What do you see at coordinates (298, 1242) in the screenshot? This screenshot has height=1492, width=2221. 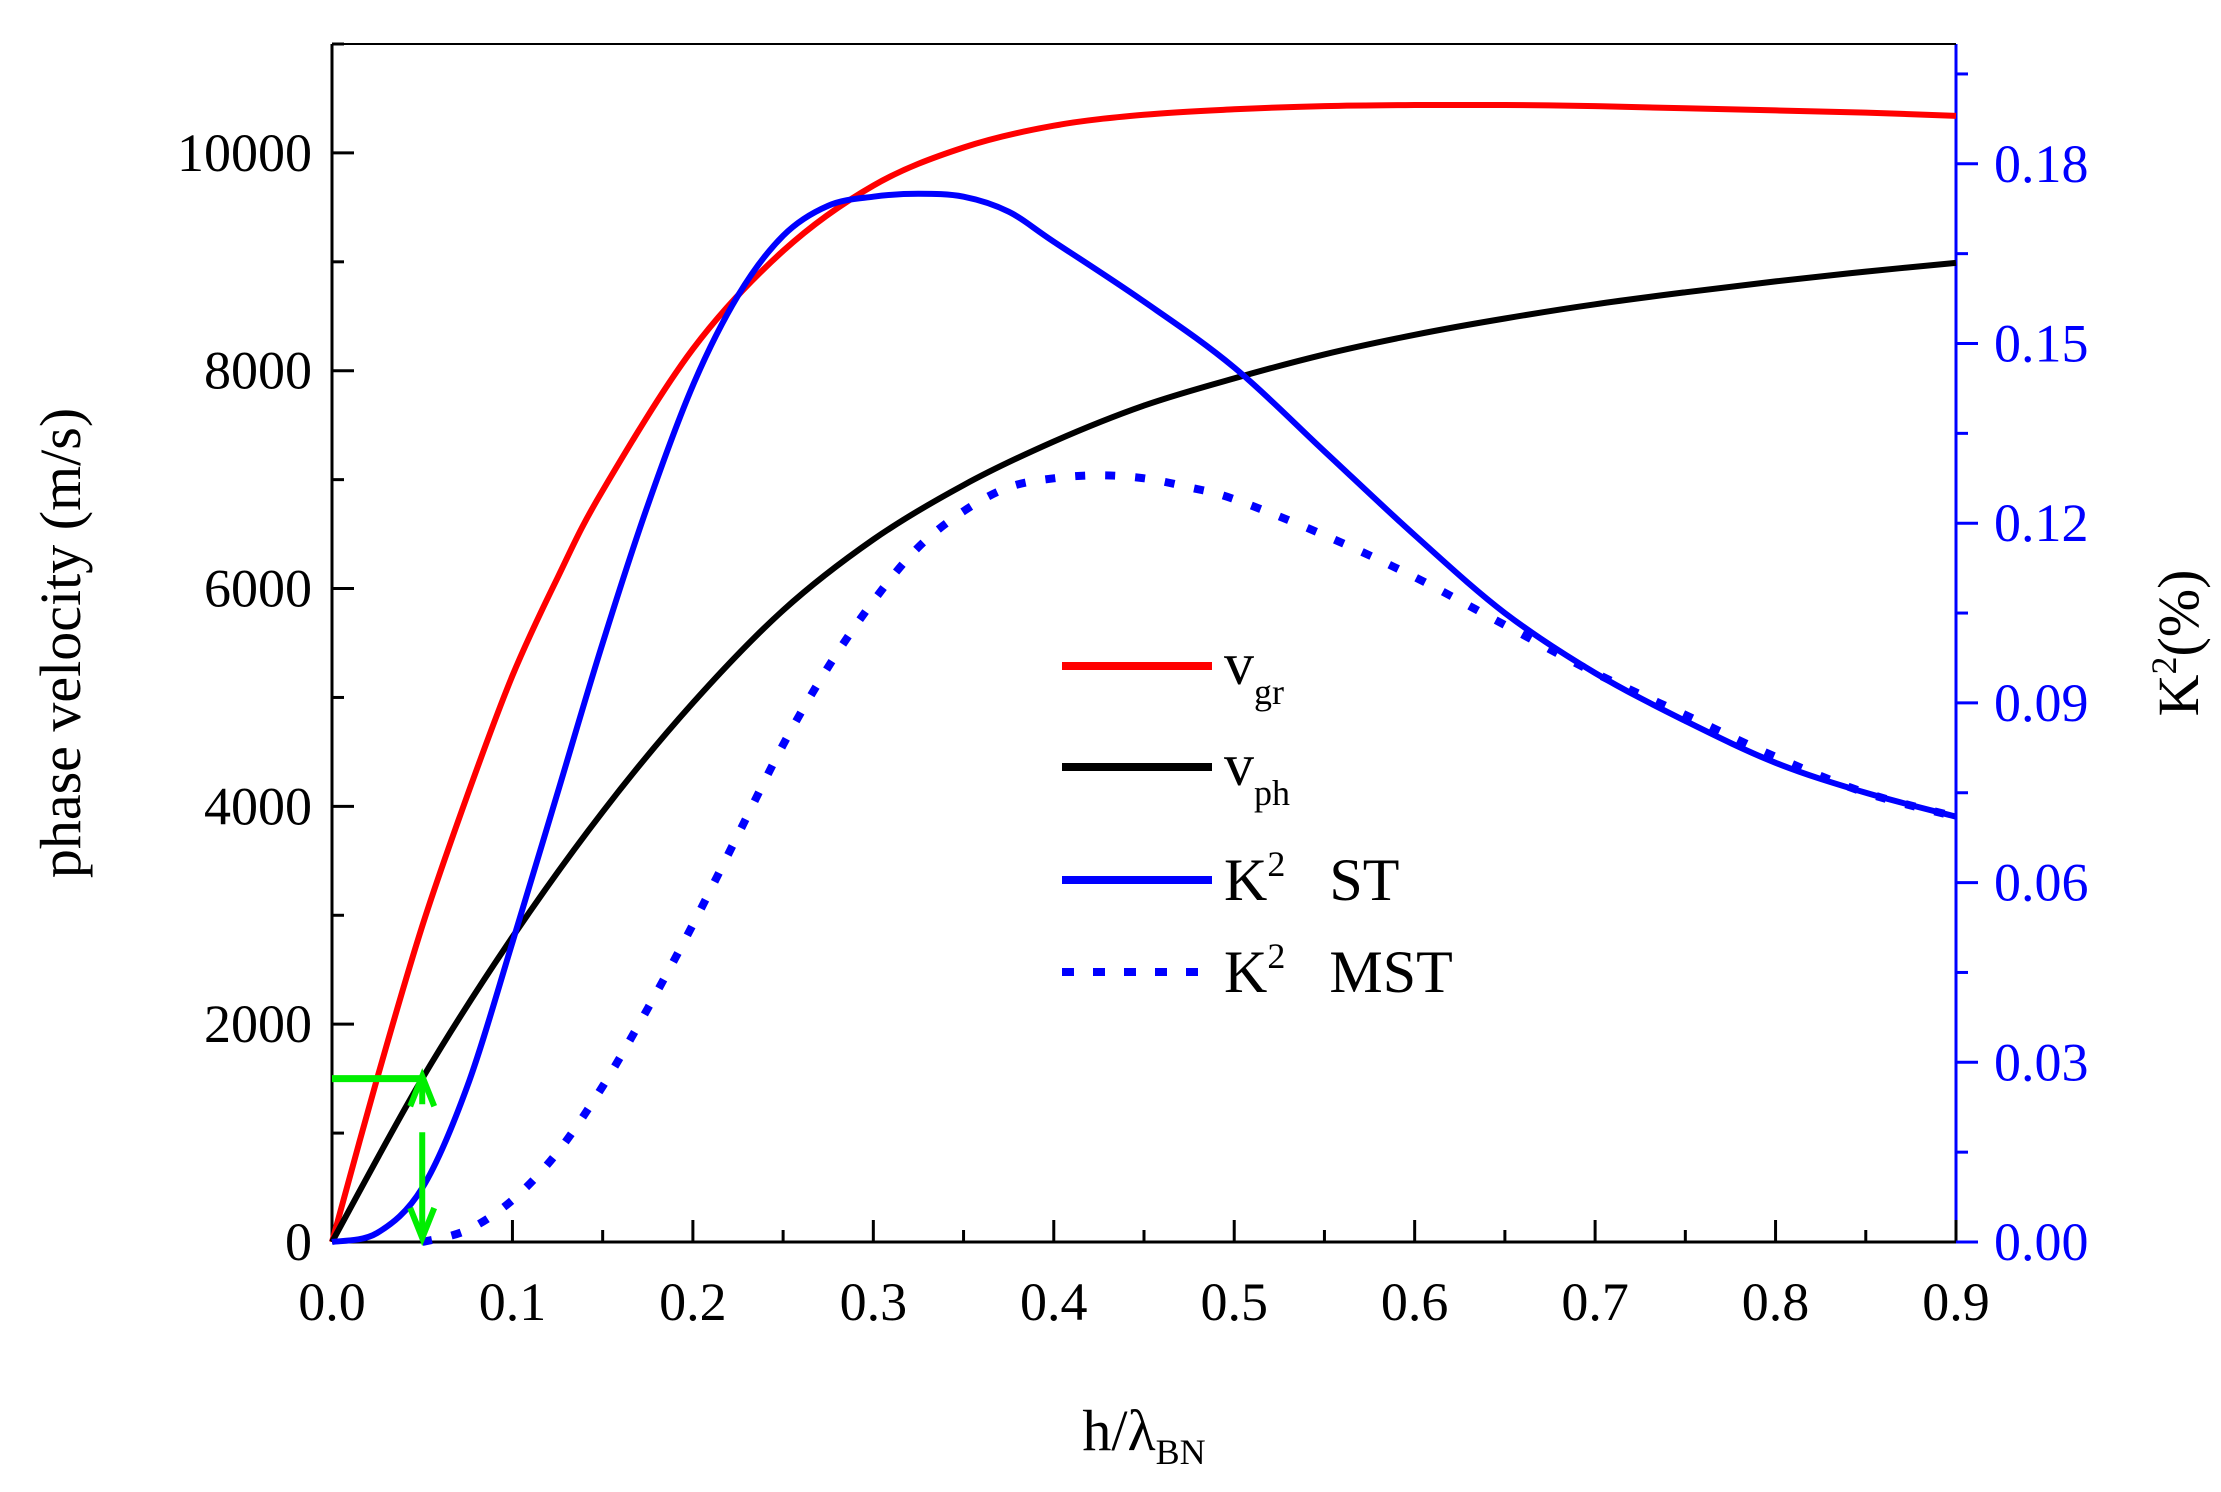 I see `y-left-tick-label: 0` at bounding box center [298, 1242].